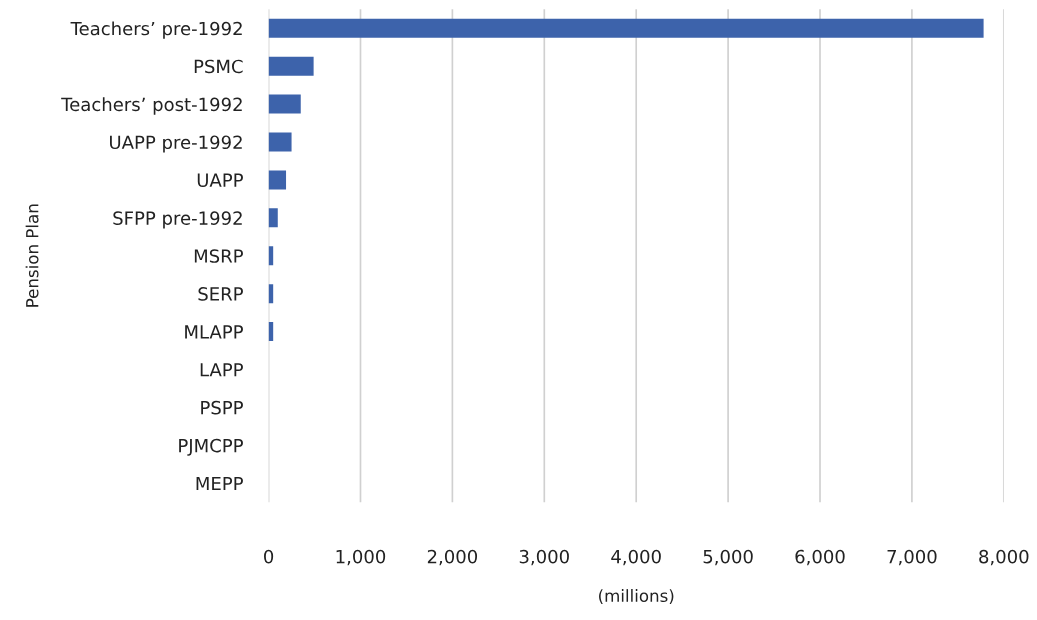 The image size is (1037, 620). I want to click on y-tick-label: UAPP, so click(220, 180).